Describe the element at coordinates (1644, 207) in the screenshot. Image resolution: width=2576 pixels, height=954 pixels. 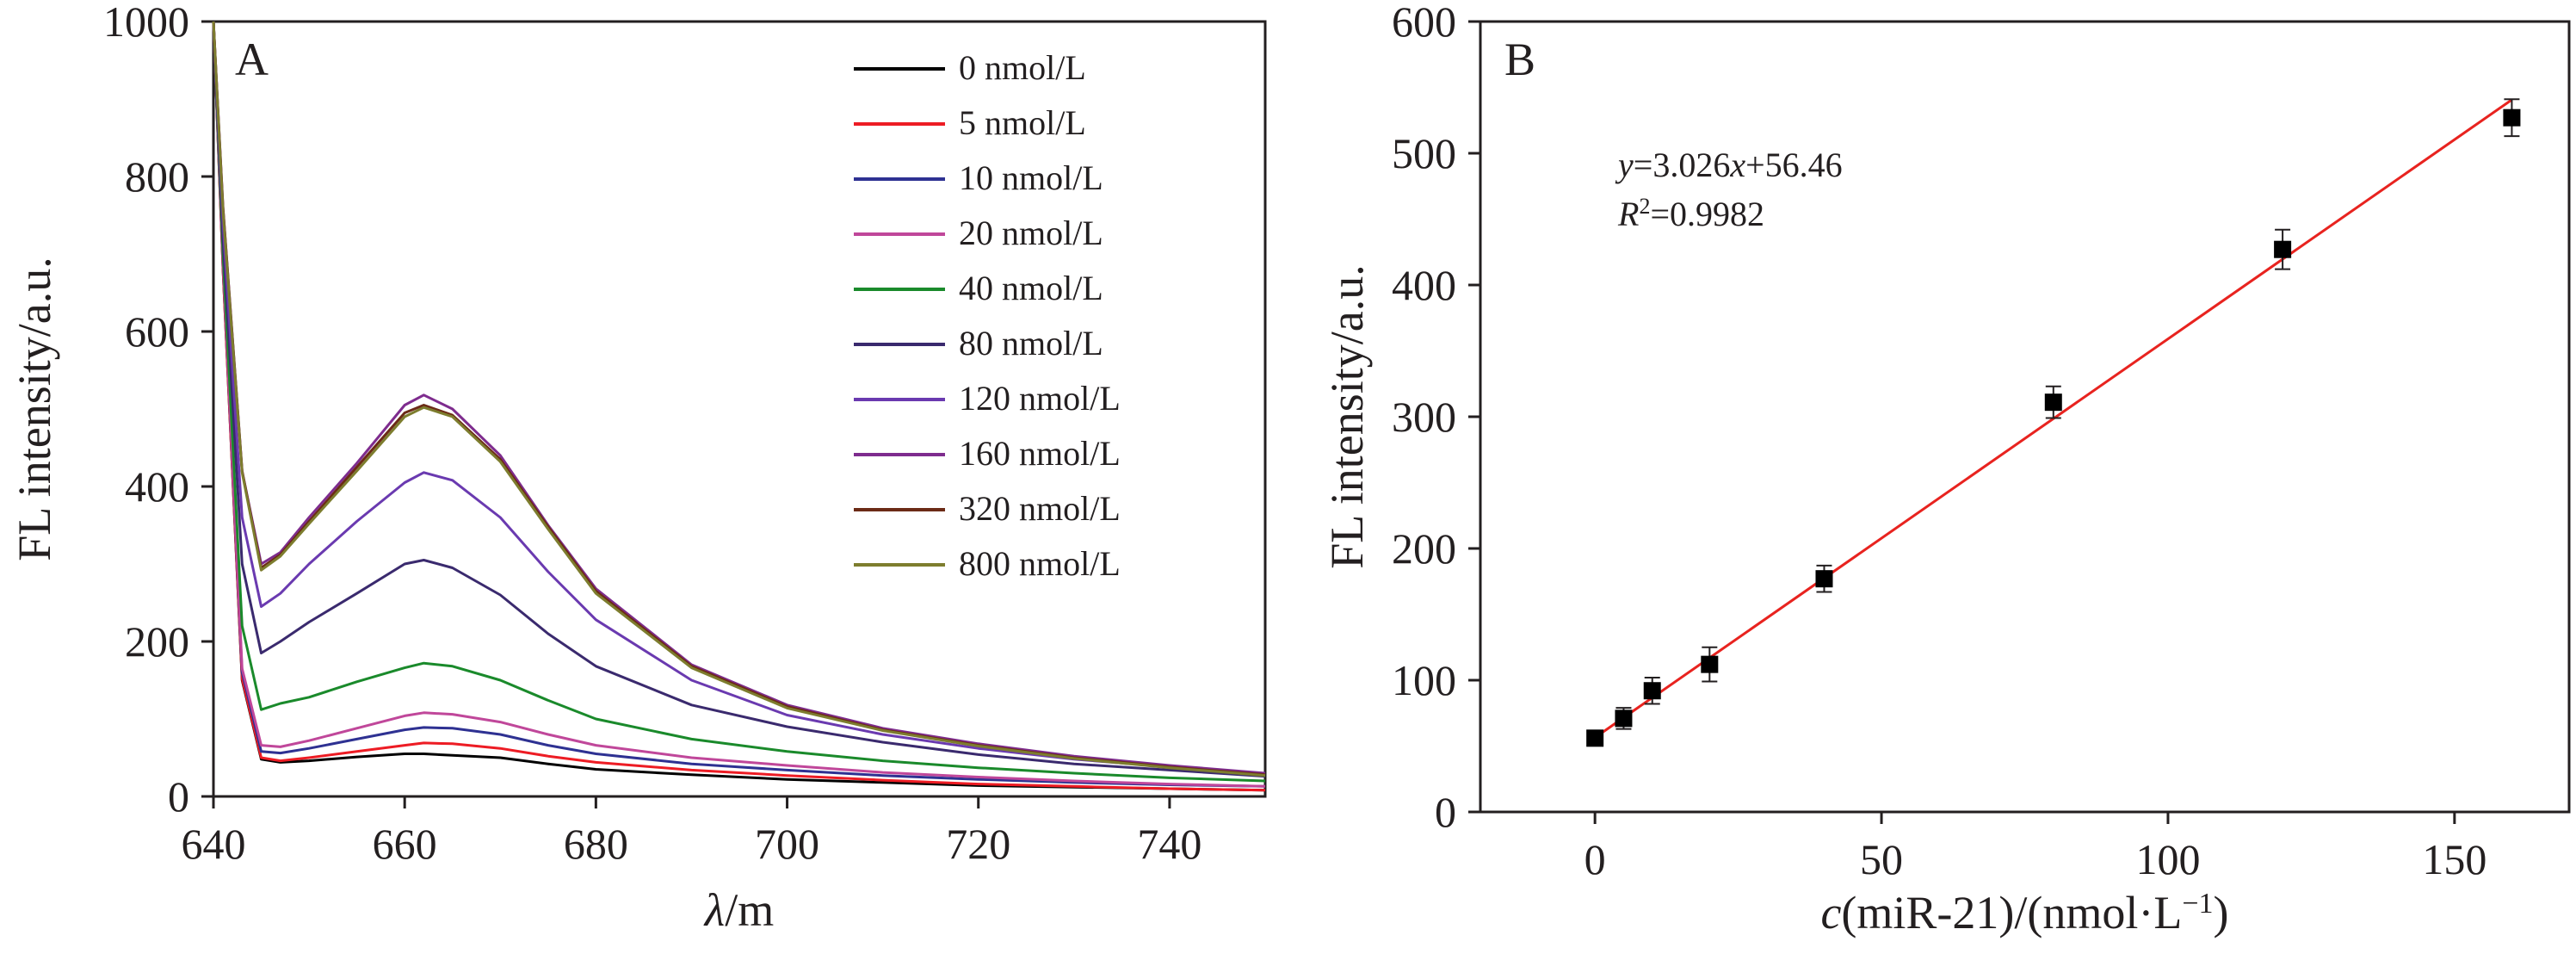
I see `r-squared-exp: 2` at that location.